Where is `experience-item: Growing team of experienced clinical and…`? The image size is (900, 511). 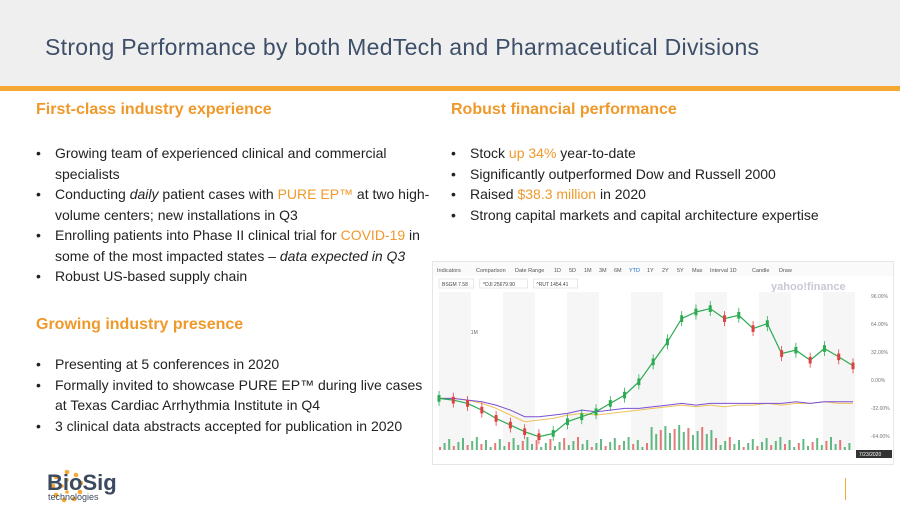 experience-item: Growing team of experienced clinical and… is located at coordinates (232, 163).